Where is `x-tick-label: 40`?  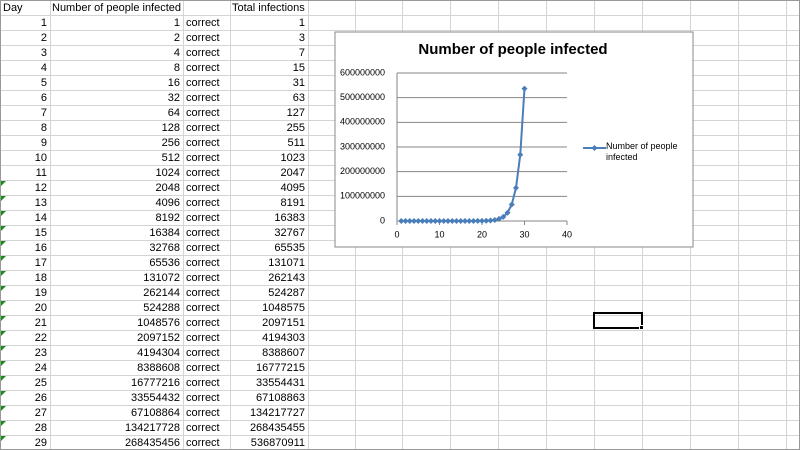
x-tick-label: 40 is located at coordinates (567, 234).